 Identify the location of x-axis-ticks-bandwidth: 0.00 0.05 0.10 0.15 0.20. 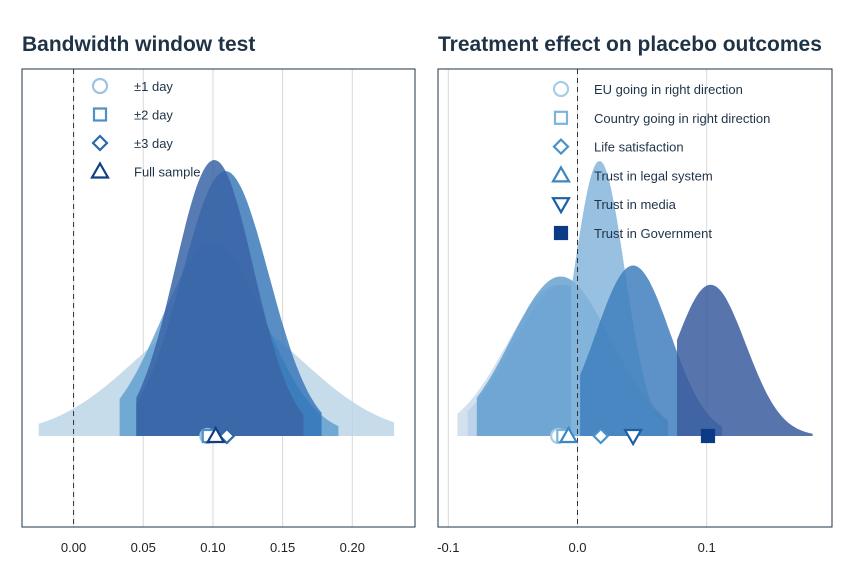
(213, 547).